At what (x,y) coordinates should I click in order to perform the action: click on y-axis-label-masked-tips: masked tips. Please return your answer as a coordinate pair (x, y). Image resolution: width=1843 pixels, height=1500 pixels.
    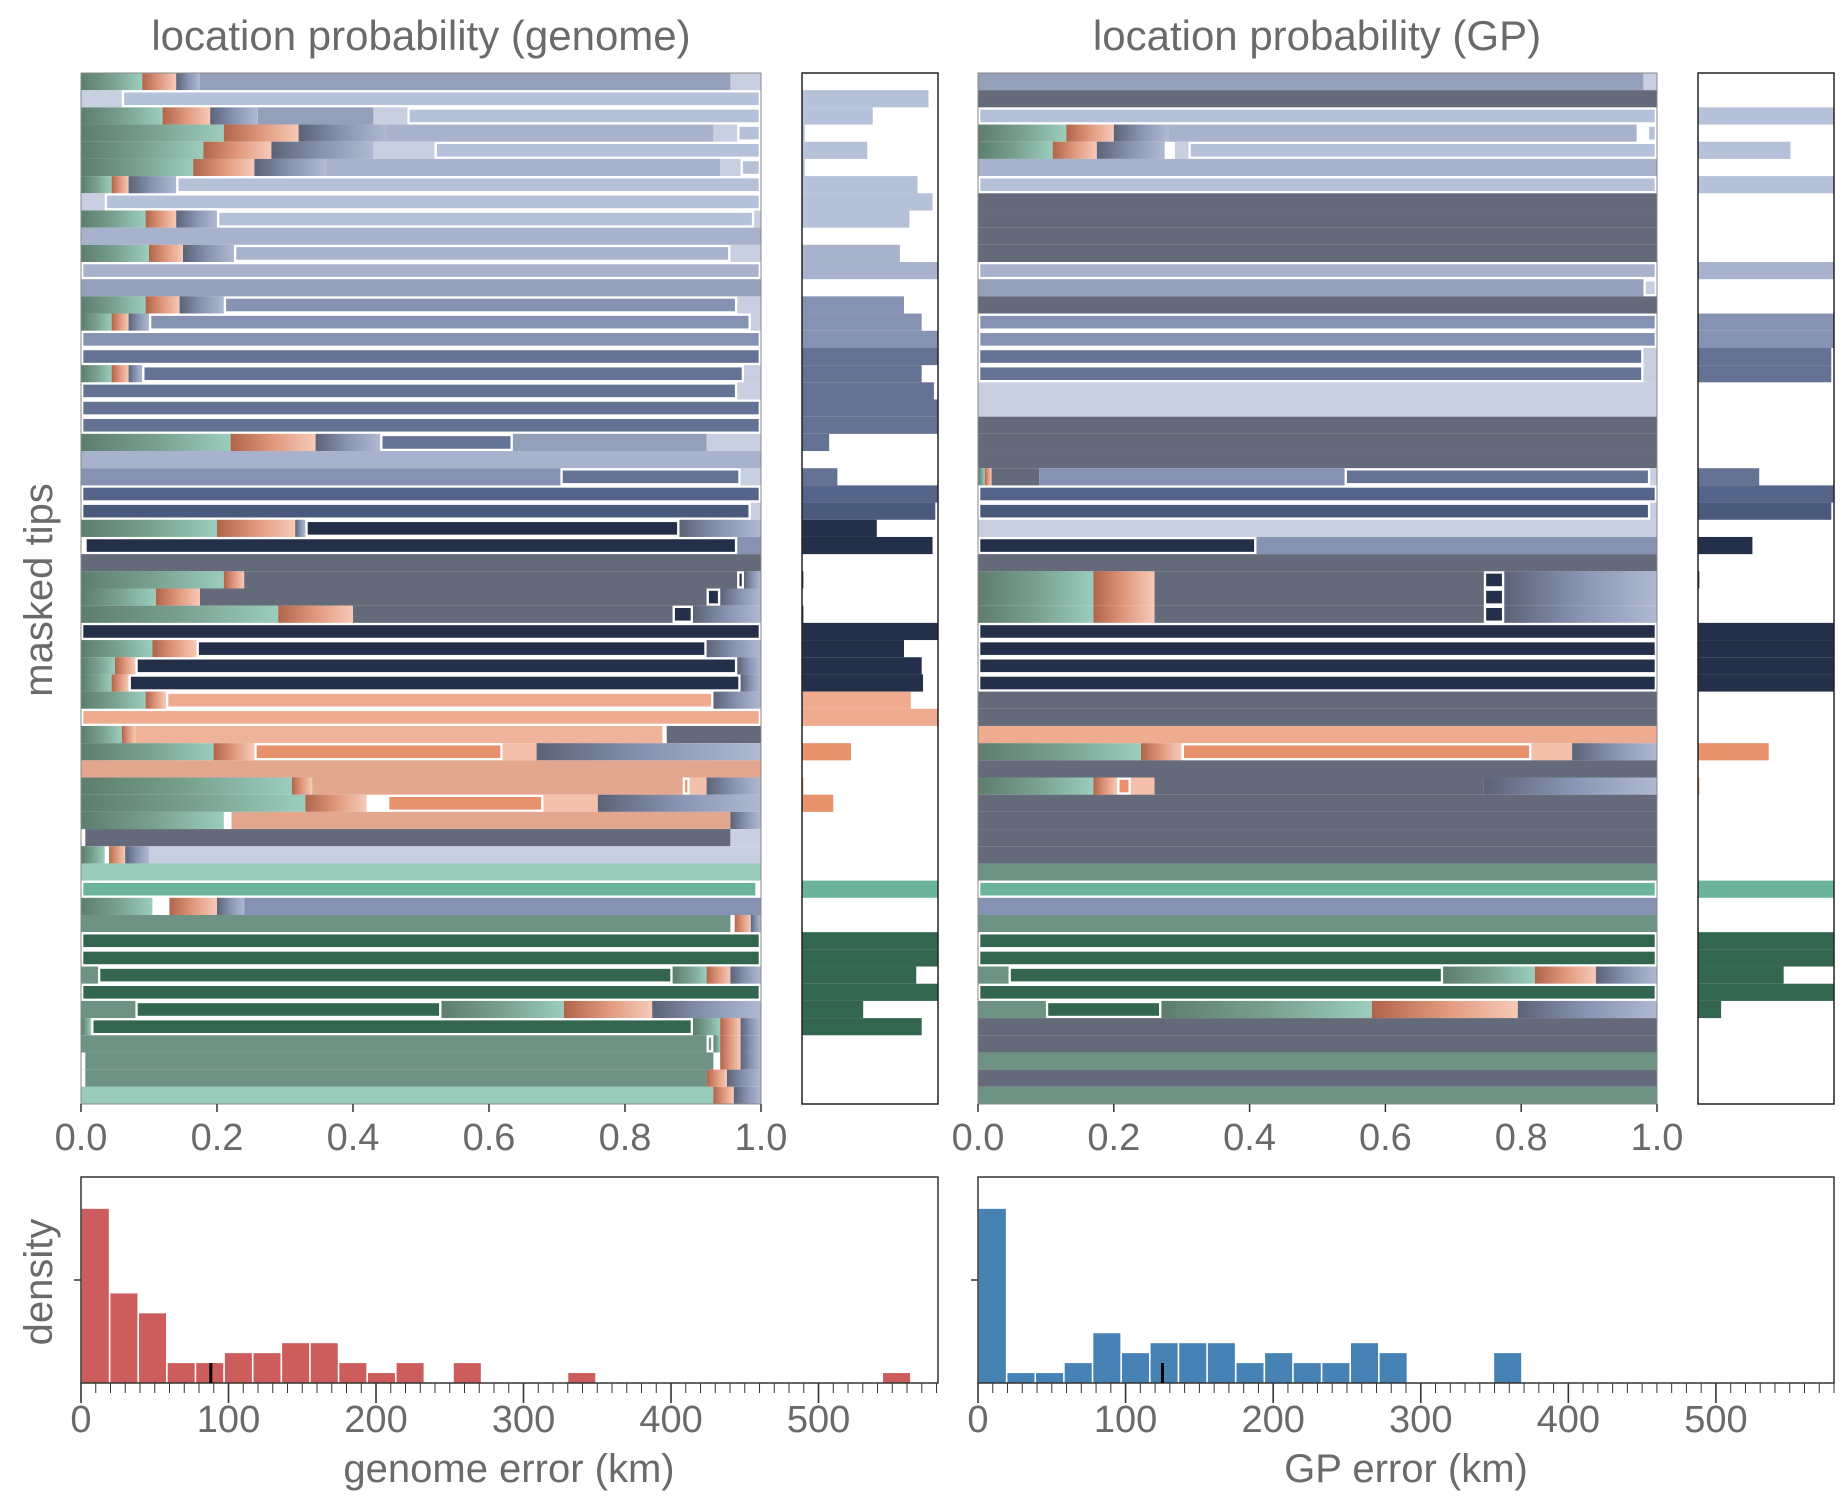
    Looking at the image, I should click on (39, 589).